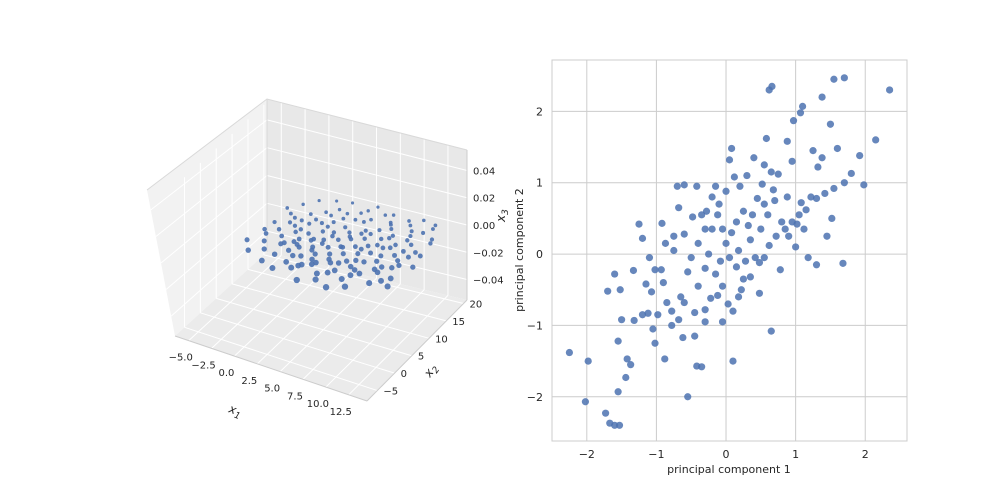  I want to click on 3d-y-gridline, so click(297, 343).